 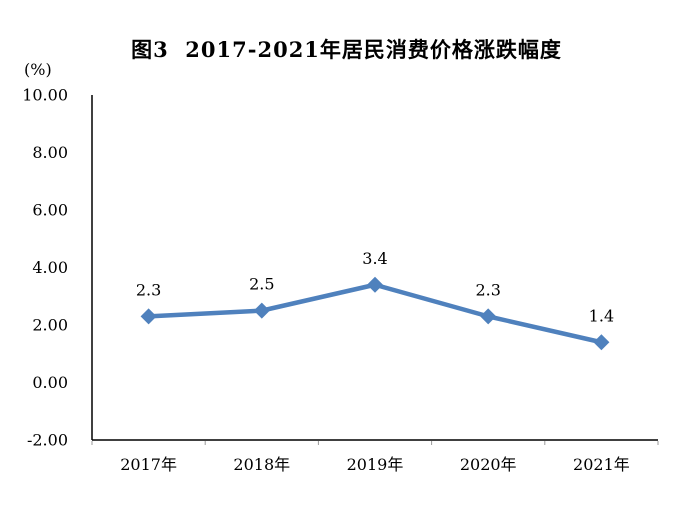 I want to click on y-tick-label: 0.00, so click(x=50, y=382).